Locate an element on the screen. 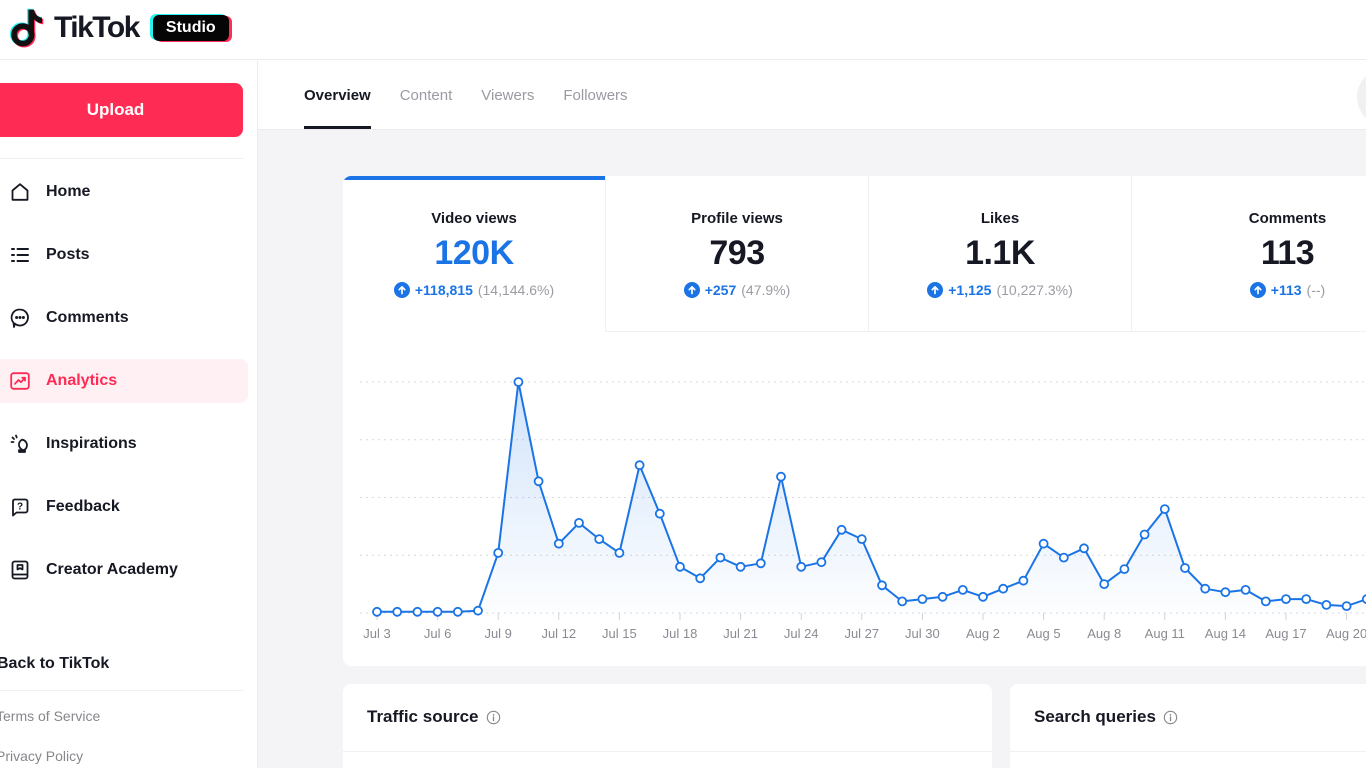 This screenshot has width=1366, height=768. sidebar-footer-divider is located at coordinates (121, 690).